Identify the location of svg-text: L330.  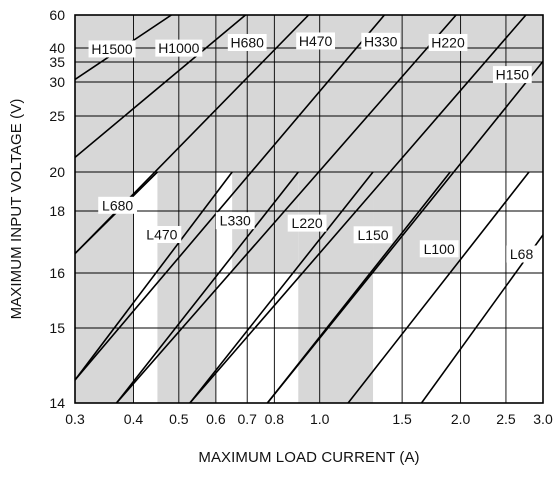
(235, 221).